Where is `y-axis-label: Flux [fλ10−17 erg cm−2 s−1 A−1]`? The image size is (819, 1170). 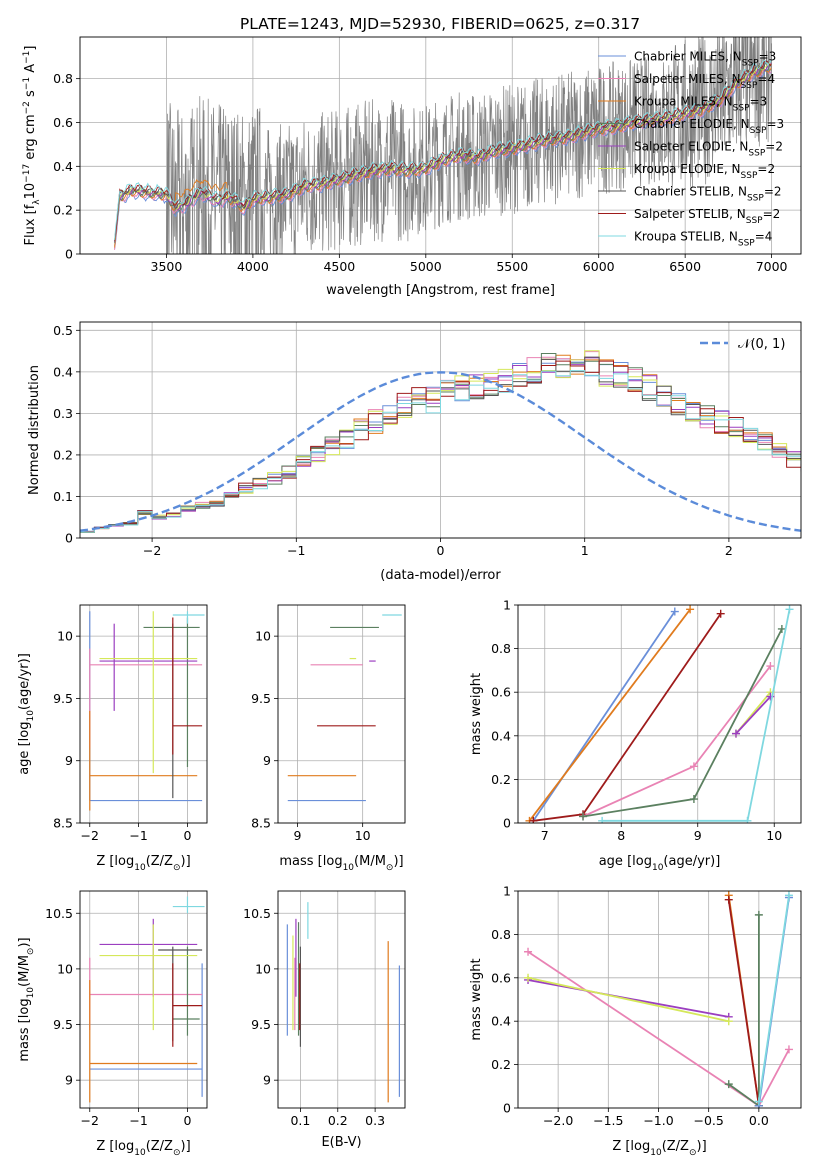
y-axis-label: Flux [fλ10−17 erg cm−2 s−1 A−1] is located at coordinates (32, 146).